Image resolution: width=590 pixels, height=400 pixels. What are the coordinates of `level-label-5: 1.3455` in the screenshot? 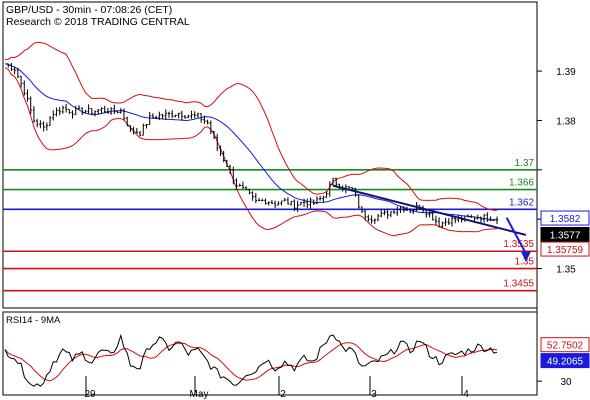 It's located at (518, 284).